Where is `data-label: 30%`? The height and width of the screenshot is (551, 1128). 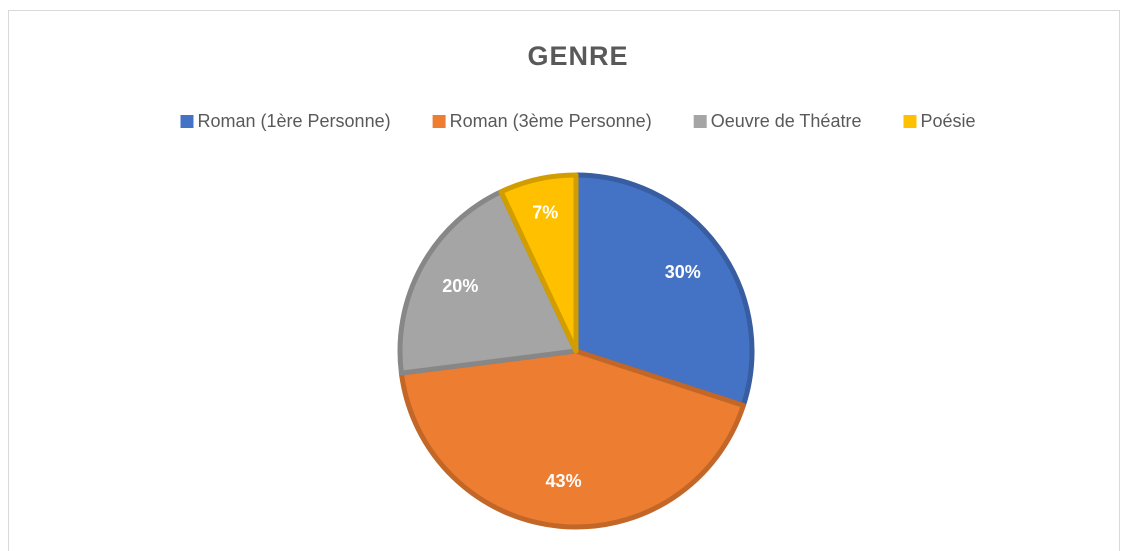 data-label: 30% is located at coordinates (683, 272).